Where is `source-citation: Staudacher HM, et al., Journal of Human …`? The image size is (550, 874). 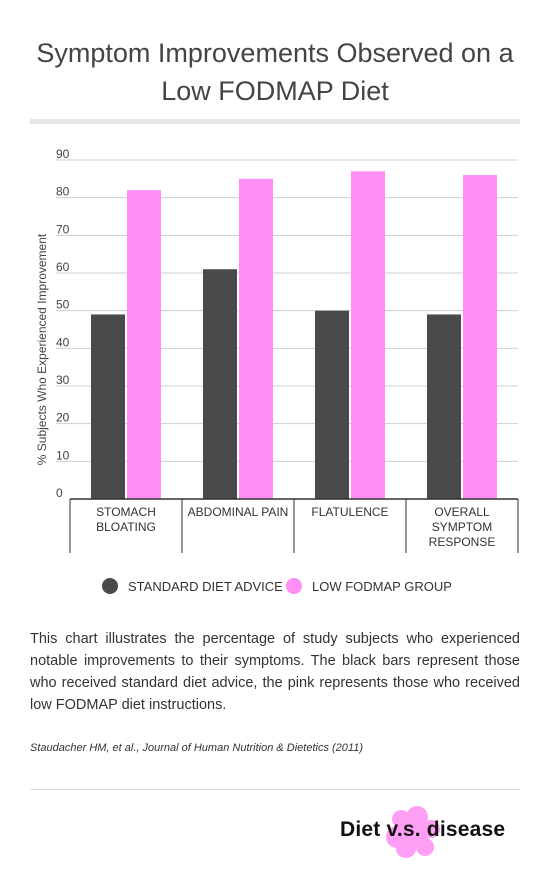 source-citation: Staudacher HM, et al., Journal of Human … is located at coordinates (197, 748).